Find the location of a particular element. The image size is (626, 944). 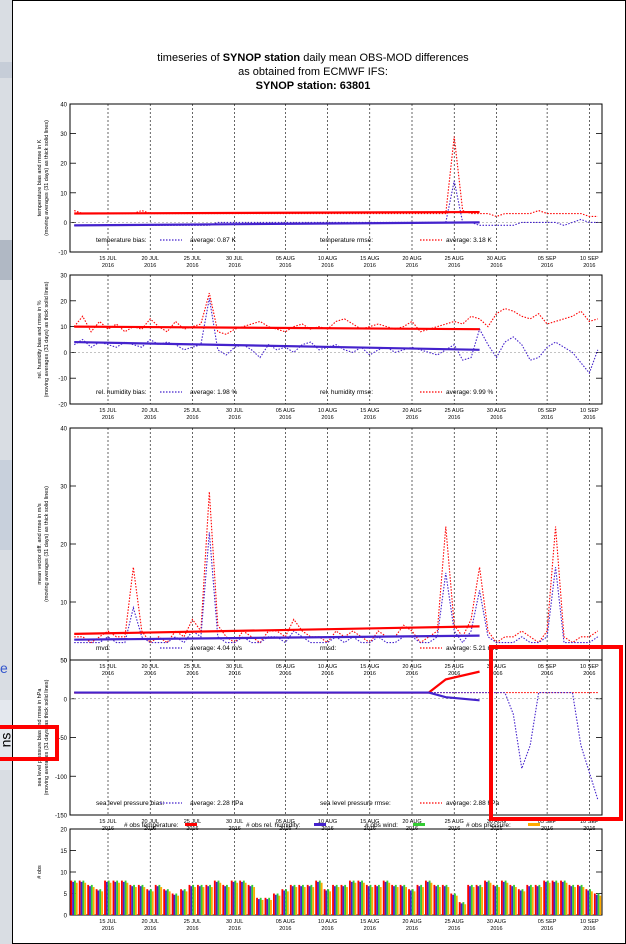

x-tick-label: 20 AUG is located at coordinates (411, 922).